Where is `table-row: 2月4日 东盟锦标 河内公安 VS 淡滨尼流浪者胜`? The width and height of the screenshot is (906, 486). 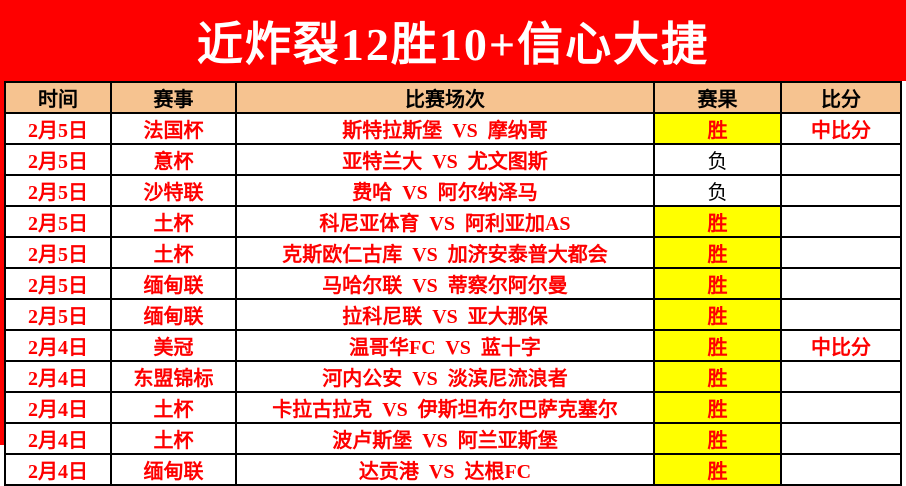 table-row: 2月4日 东盟锦标 河内公安 VS 淡滨尼流浪者胜 is located at coordinates (453, 376).